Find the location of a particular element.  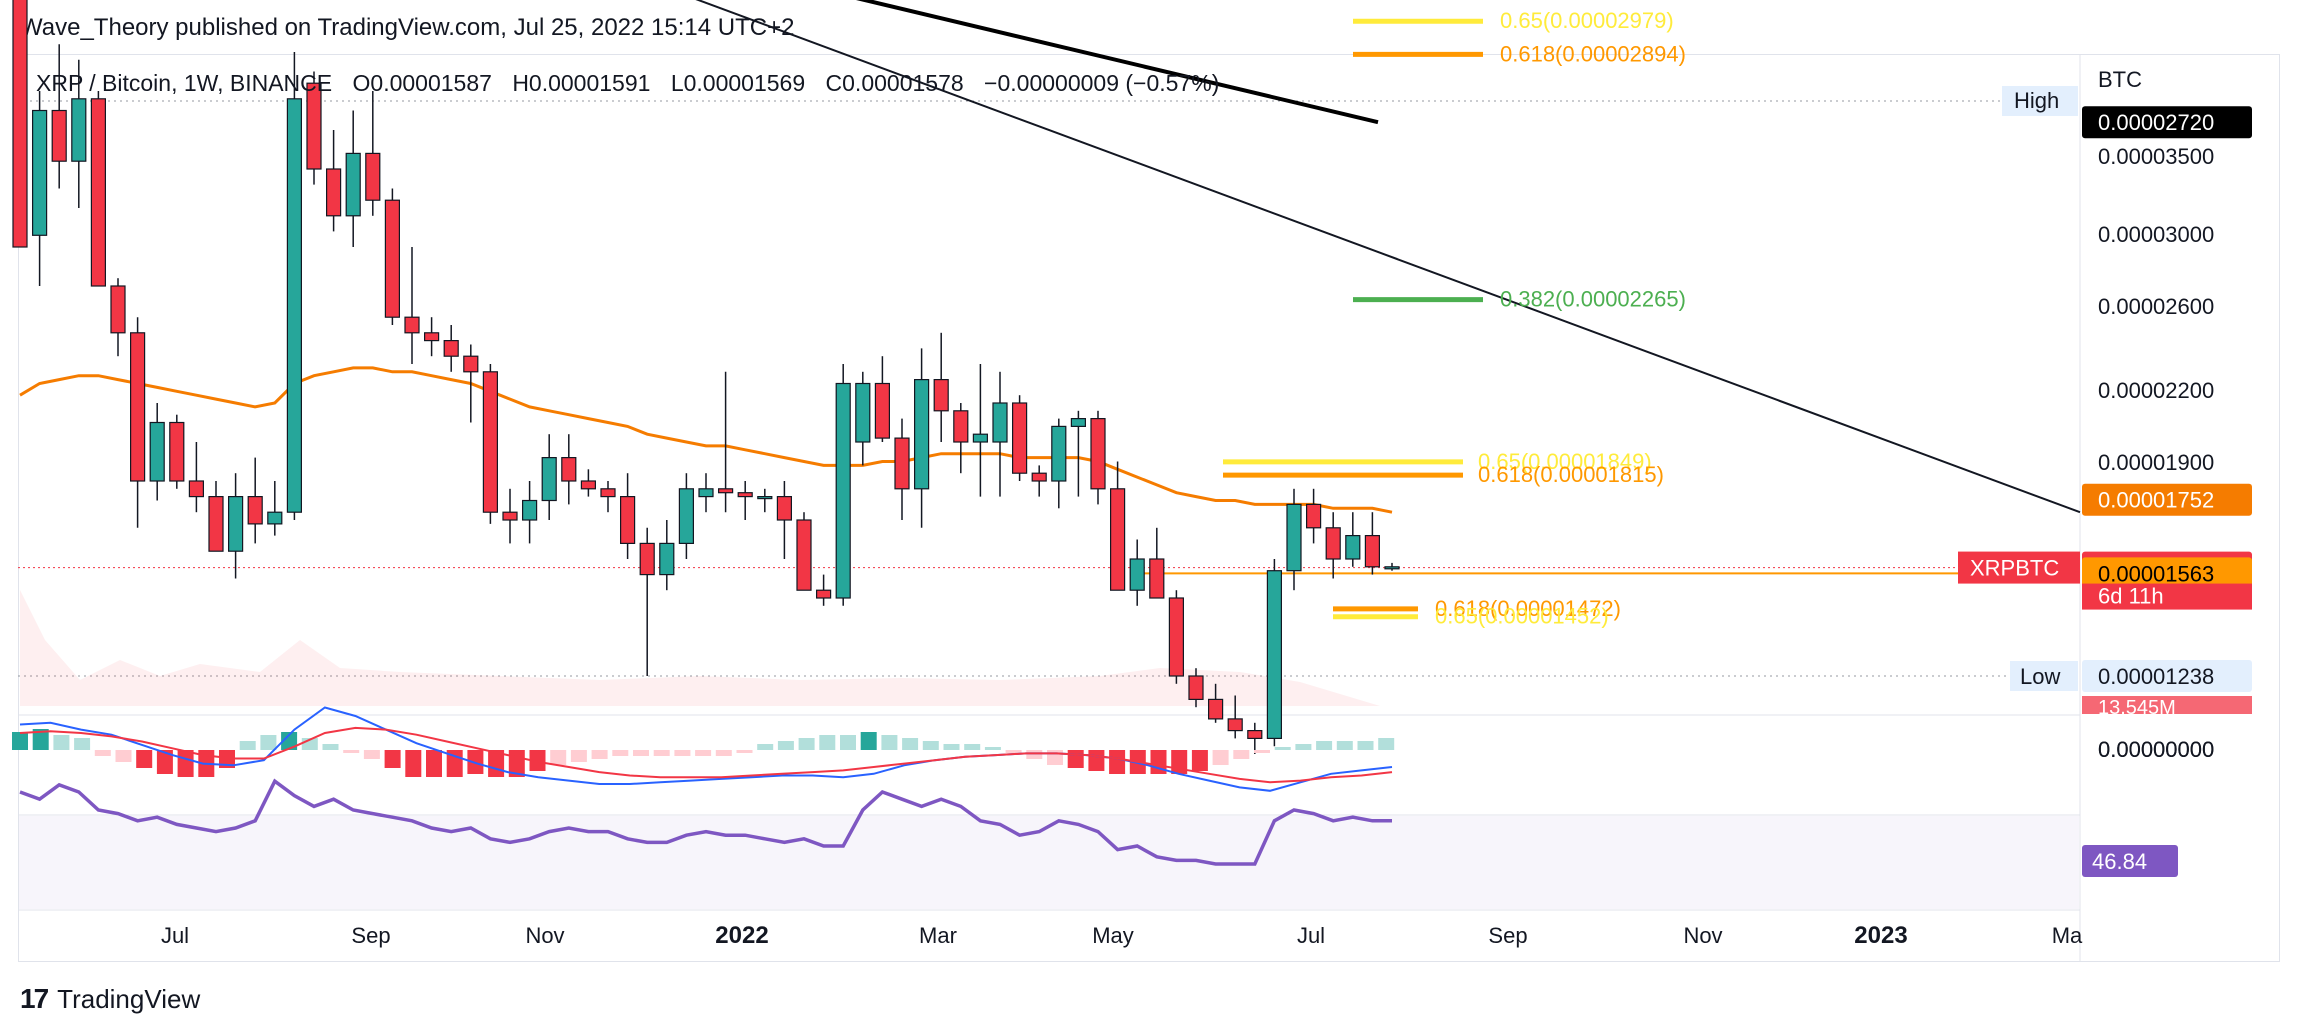

ma200-line is located at coordinates (1117, 62).